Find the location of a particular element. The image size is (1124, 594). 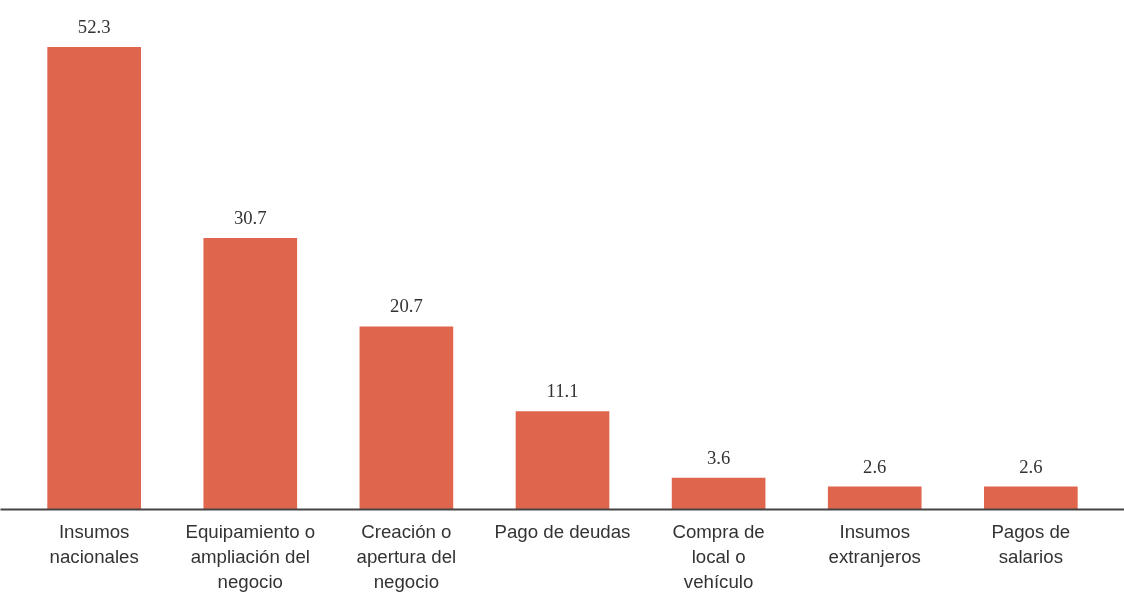

x-tick-label: Creación o apertura del negocio is located at coordinates (406, 556).